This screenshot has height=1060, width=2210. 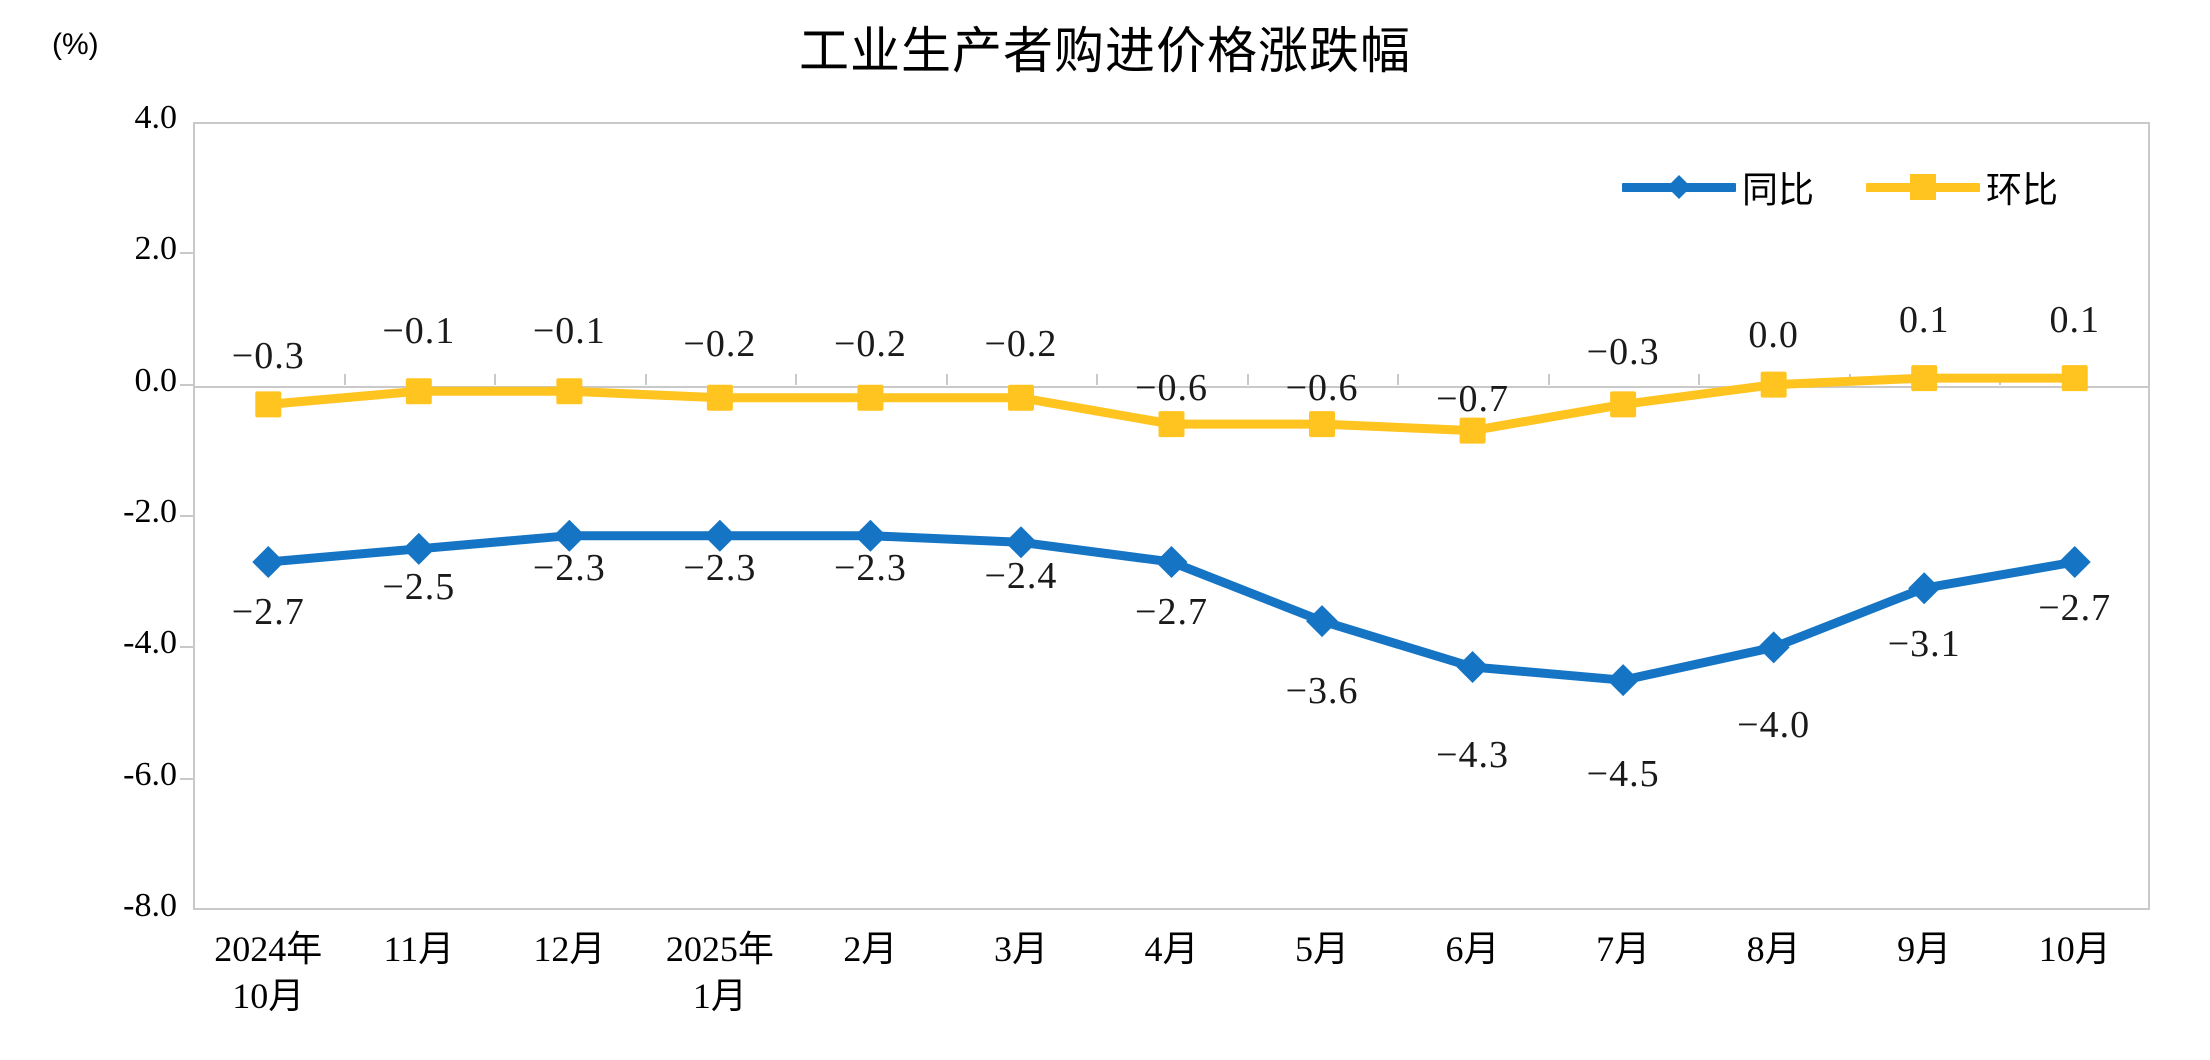 I want to click on diamond-marker-icon, so click(x=1679, y=187).